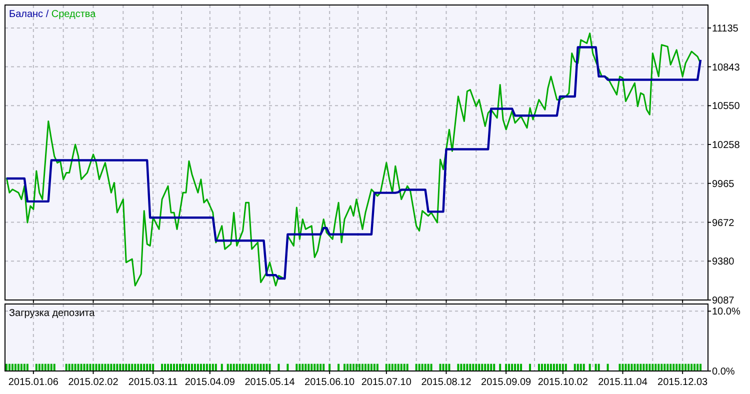 The image size is (750, 394). What do you see at coordinates (723, 262) in the screenshot?
I see `y-tick-label: 9380` at bounding box center [723, 262].